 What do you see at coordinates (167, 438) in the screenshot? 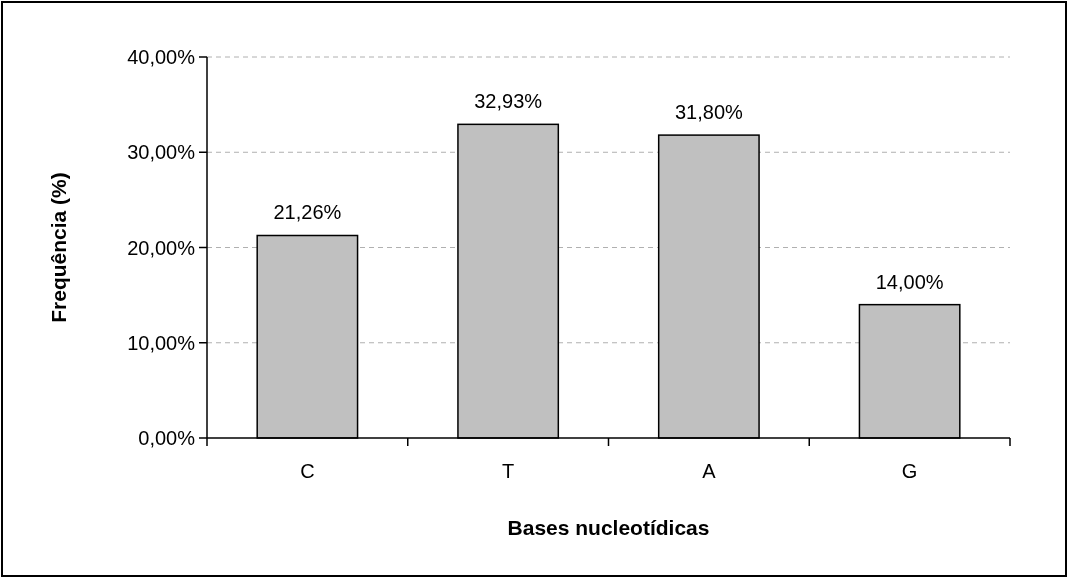
I see `y-tick-label: 0,00%` at bounding box center [167, 438].